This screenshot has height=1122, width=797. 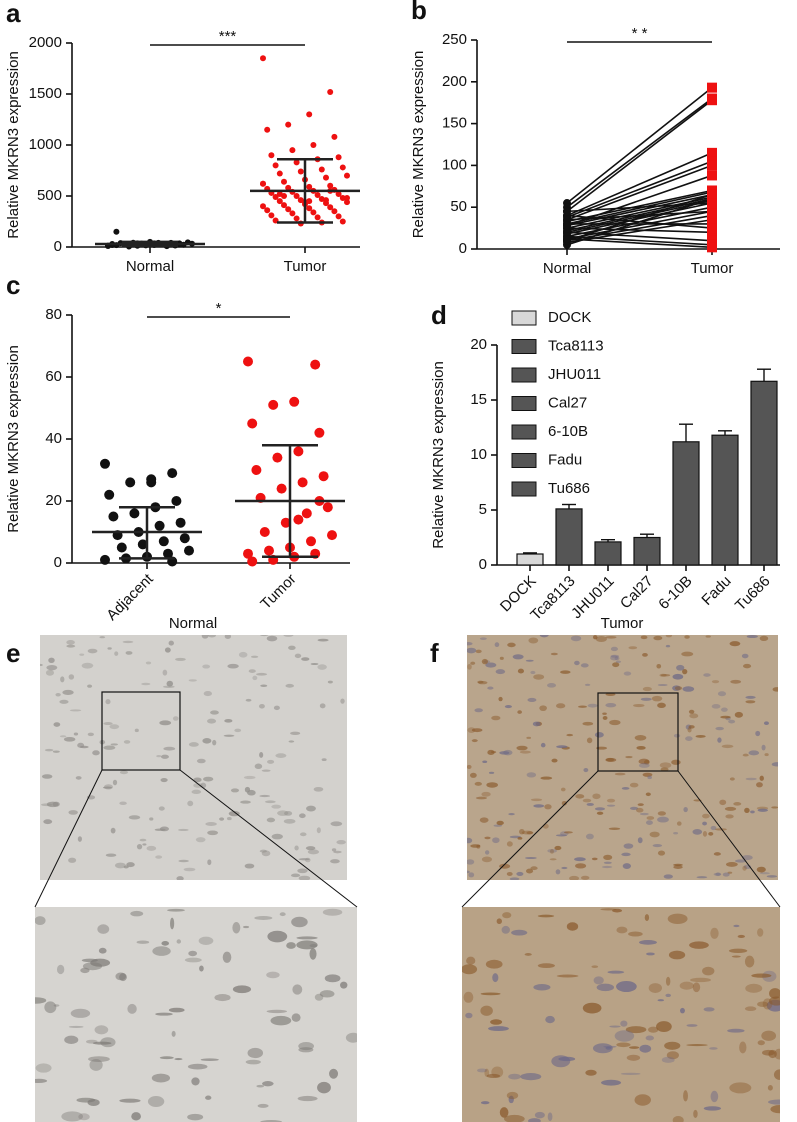 I want to click on x-tick-label: Tu686, so click(x=753, y=594).